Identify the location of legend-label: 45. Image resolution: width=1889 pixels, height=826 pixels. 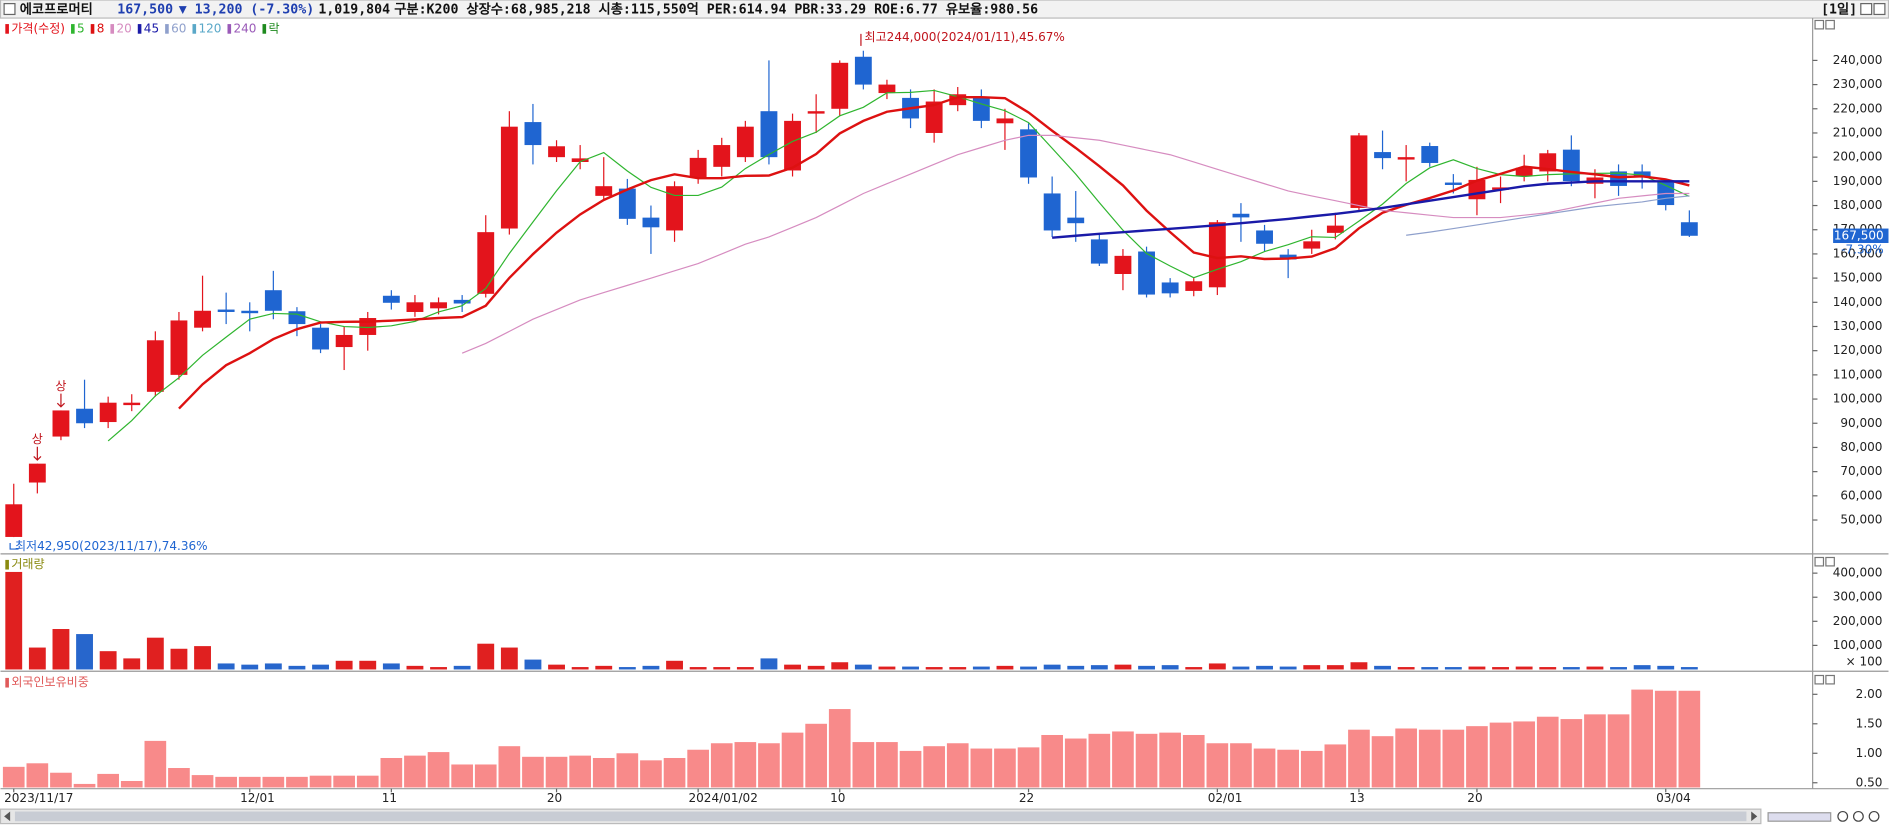
(151, 28).